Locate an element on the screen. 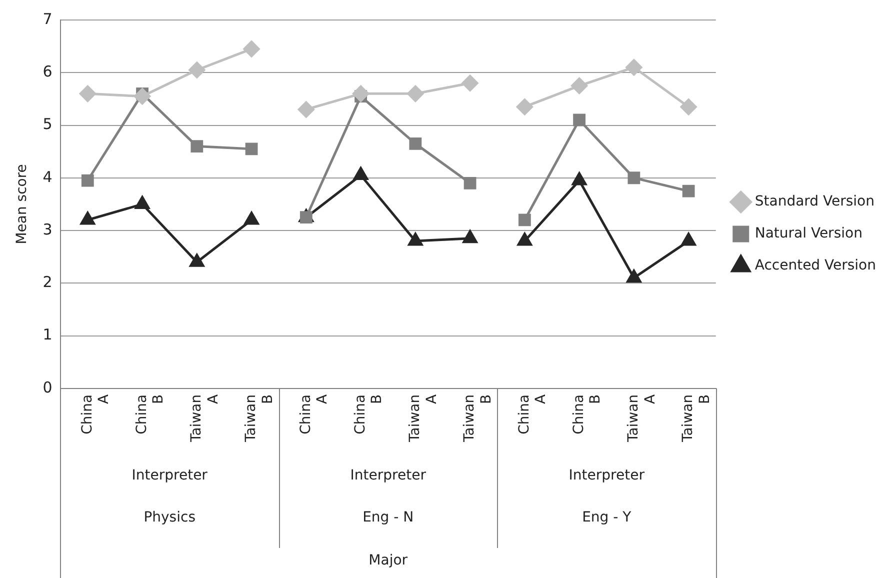  y-axis-title: Mean score is located at coordinates (22, 204).